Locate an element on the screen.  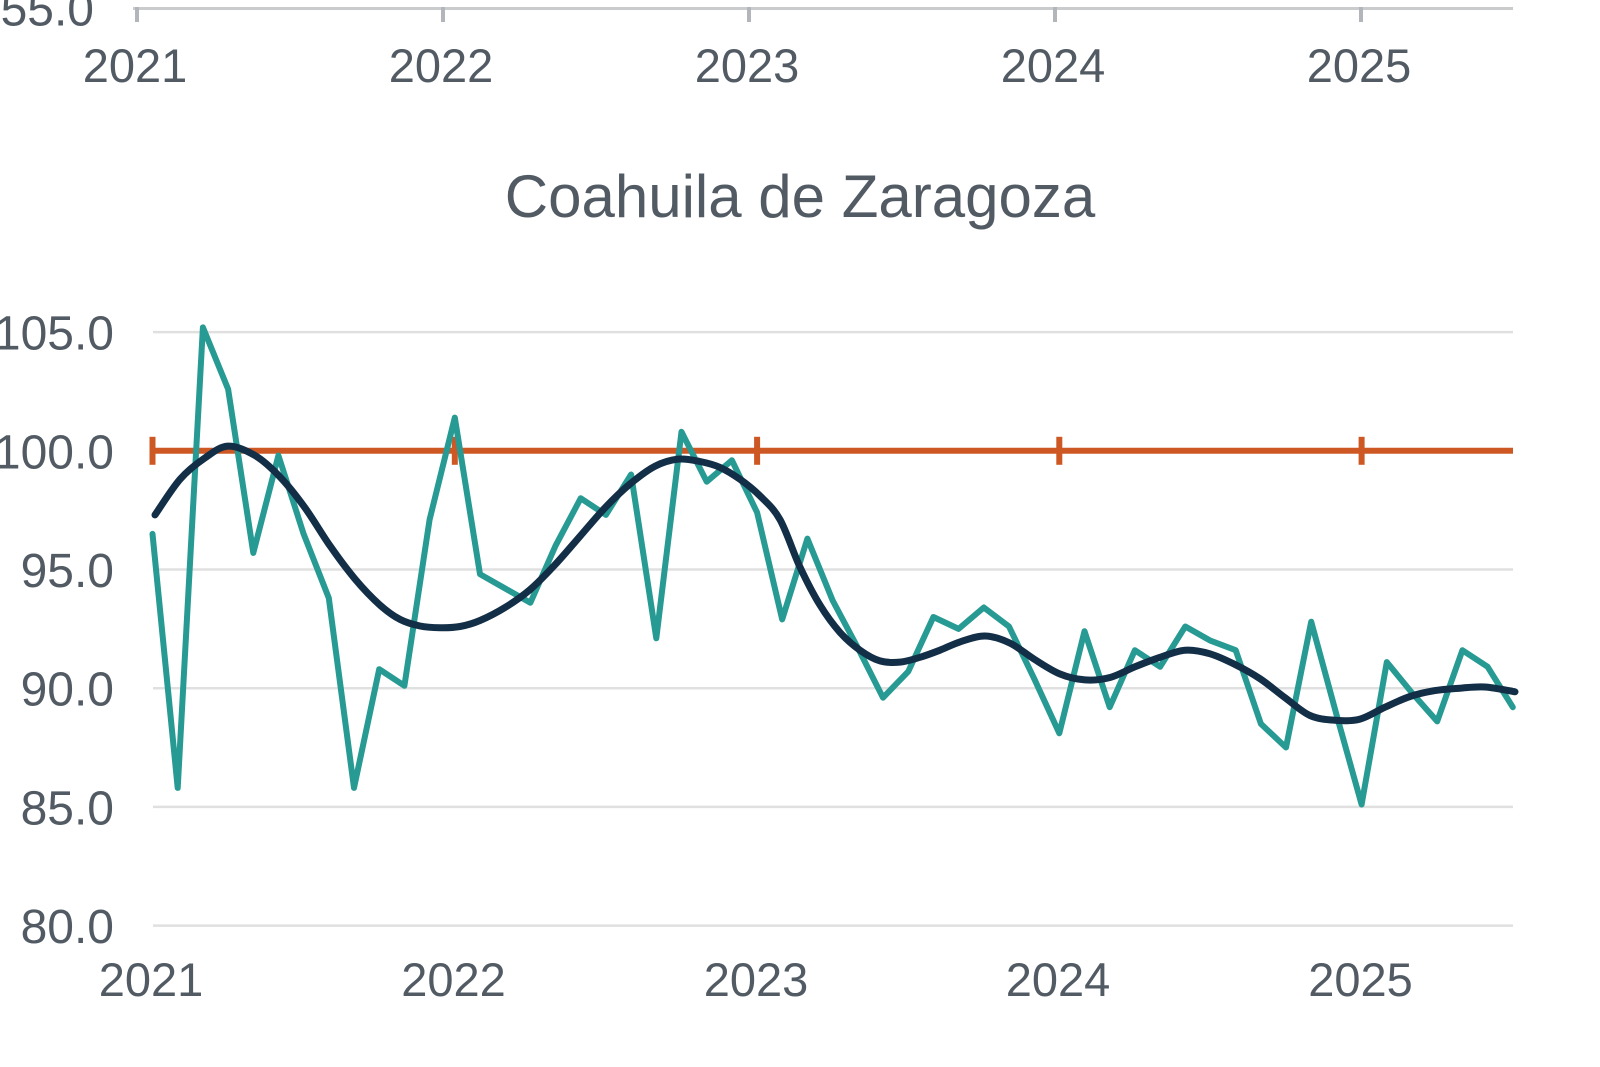
svg-text: Coahuila de Zaragoza is located at coordinates (800, 196).